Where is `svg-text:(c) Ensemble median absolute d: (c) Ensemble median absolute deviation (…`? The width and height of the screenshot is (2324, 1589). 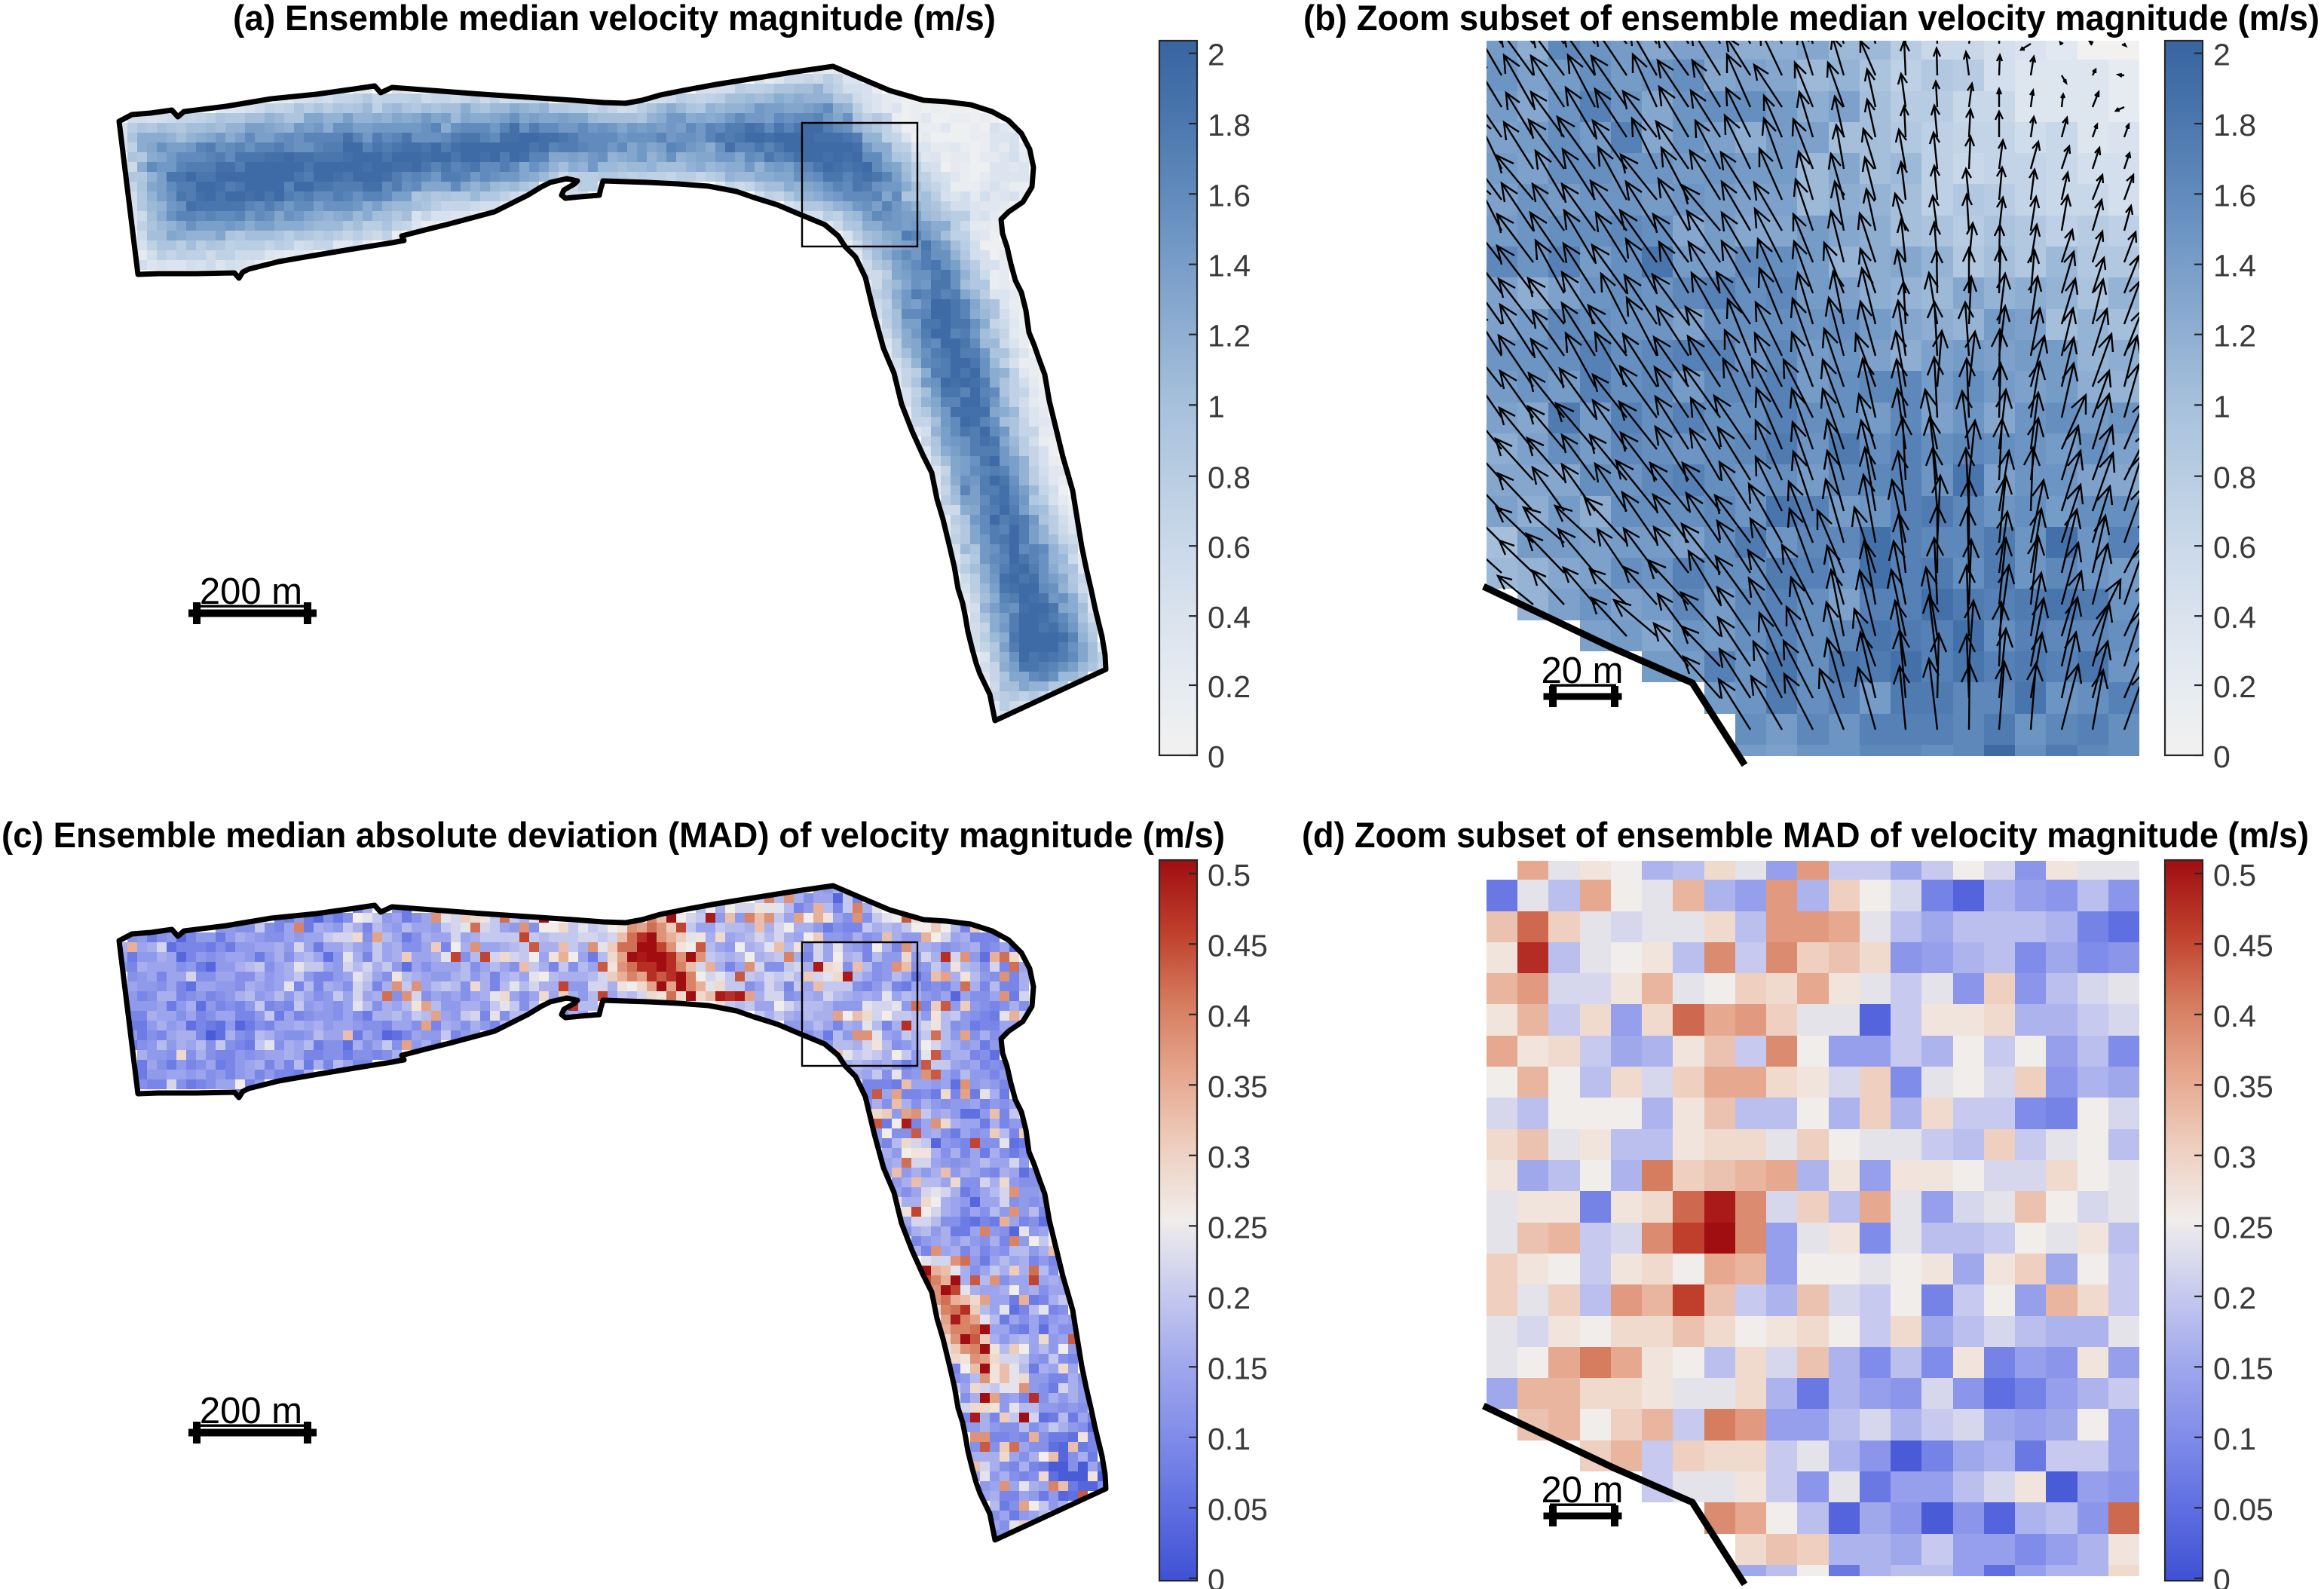
svg-text:(c) Ensemble median absolute d: (c) Ensemble median absolute deviation (… is located at coordinates (613, 835).